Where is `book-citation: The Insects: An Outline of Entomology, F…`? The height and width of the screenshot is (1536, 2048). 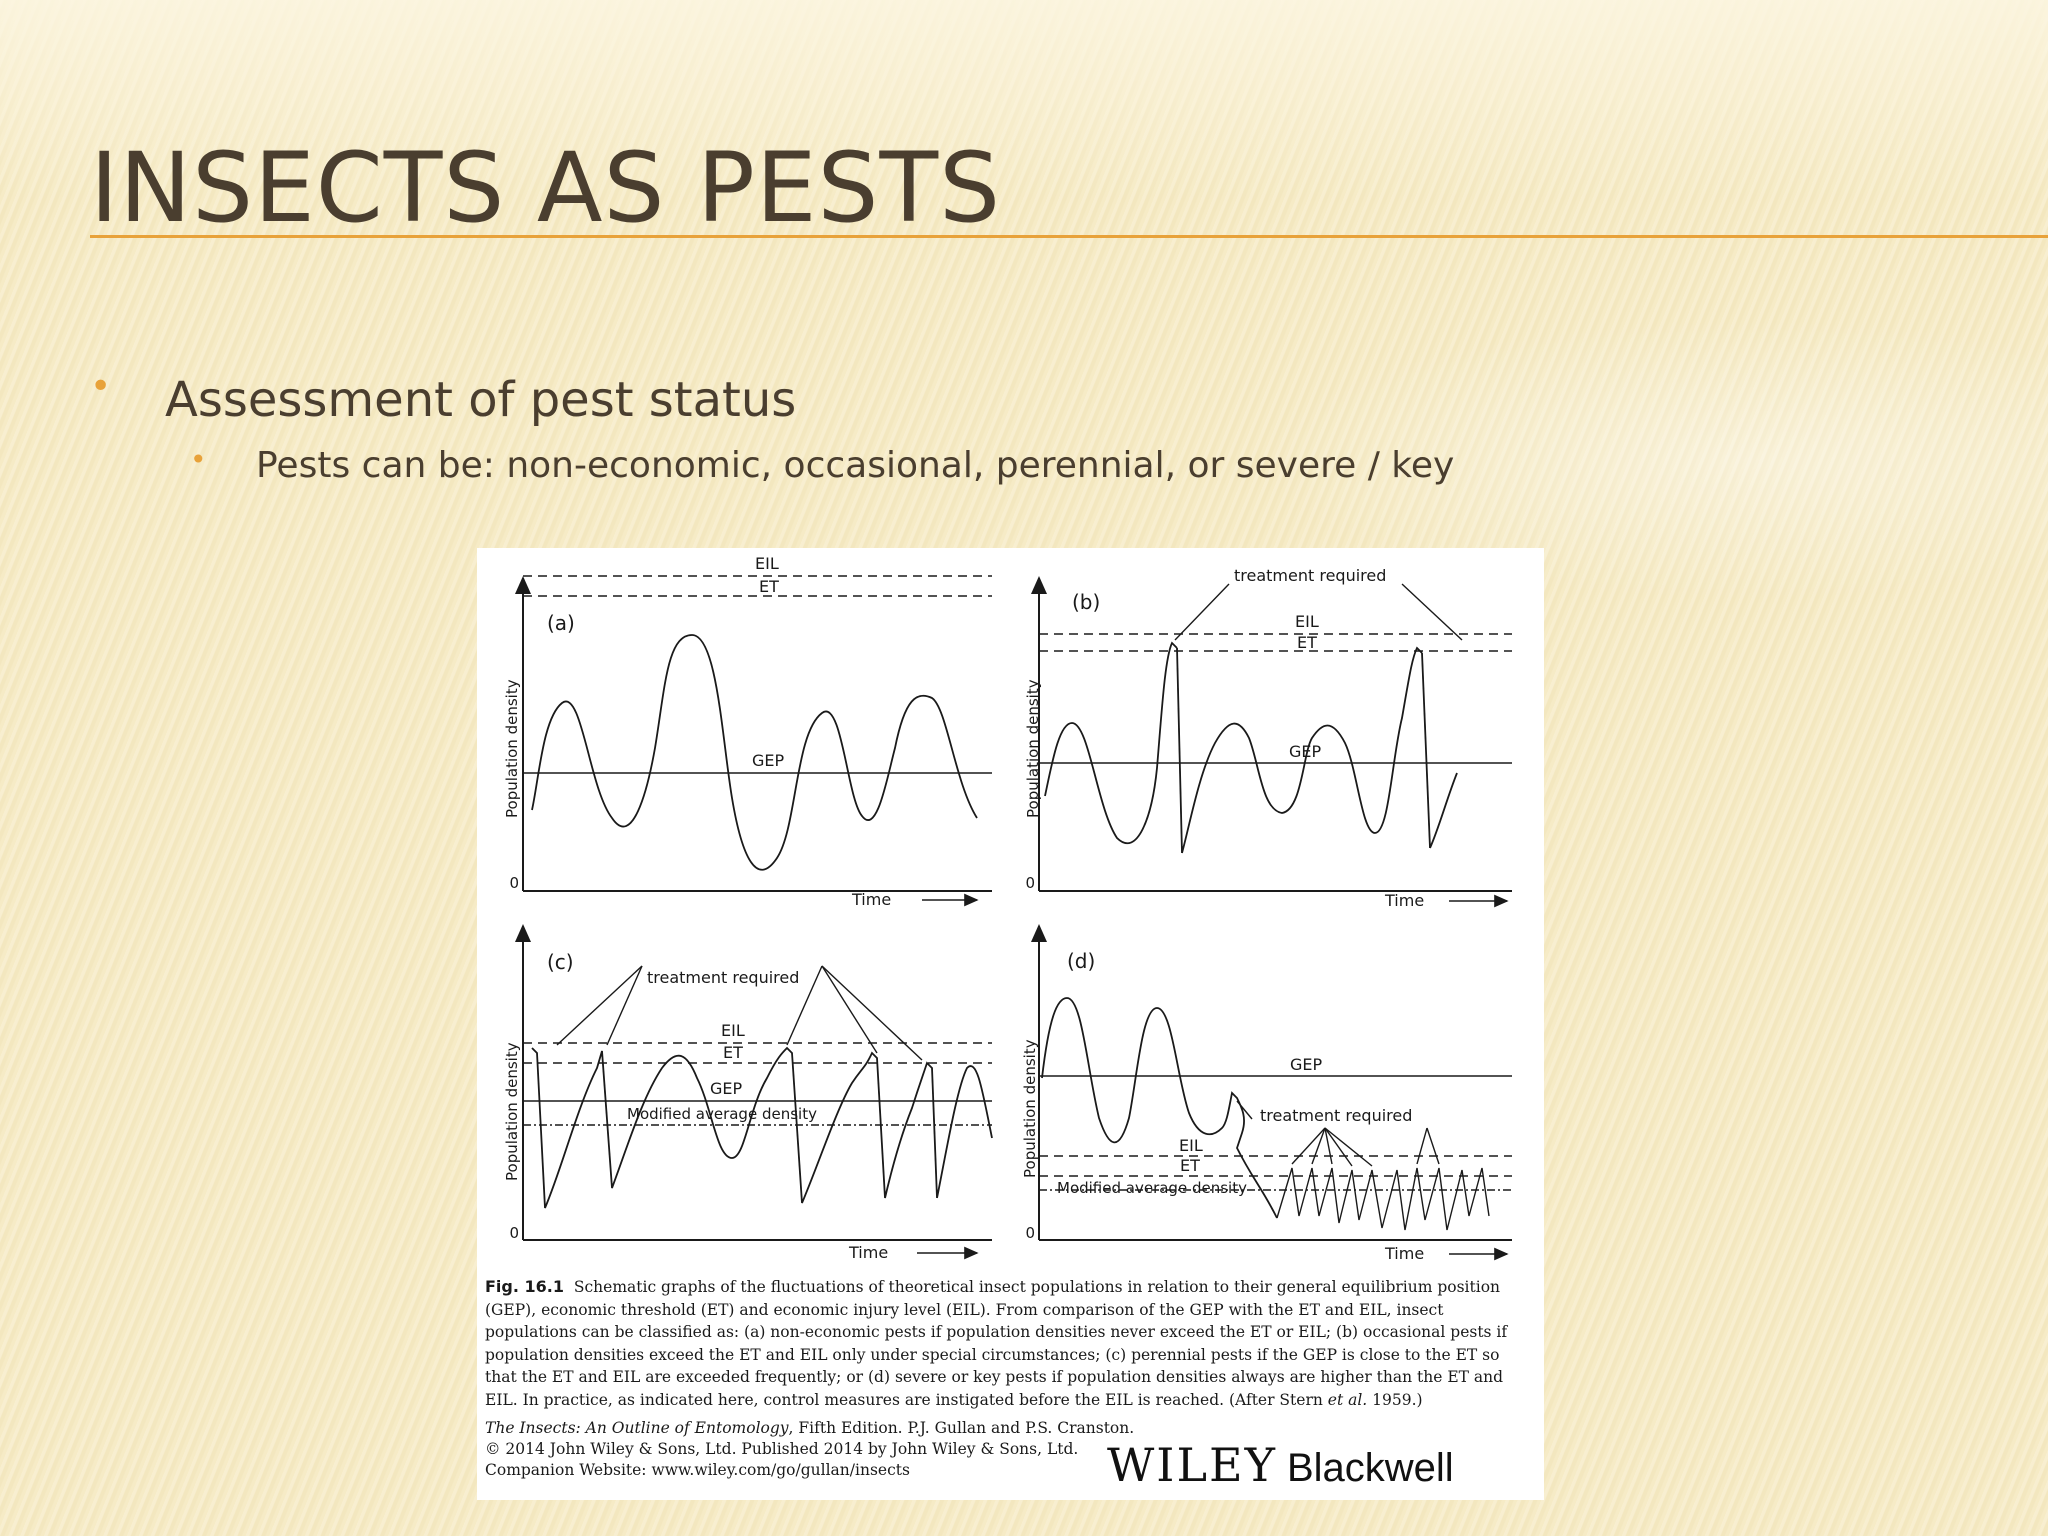
book-citation: The Insects: An Outline of Entomology, F… is located at coordinates (809, 1428).